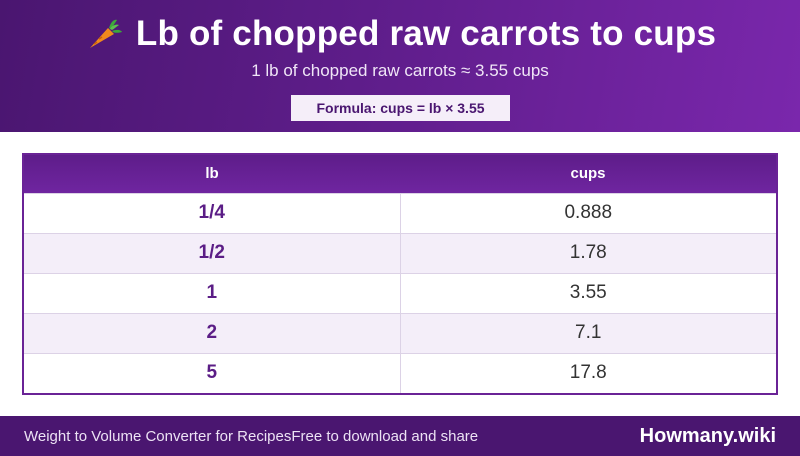 The height and width of the screenshot is (456, 800). I want to click on formula-badge: Formula: cups = lb × 3.55, so click(400, 108).